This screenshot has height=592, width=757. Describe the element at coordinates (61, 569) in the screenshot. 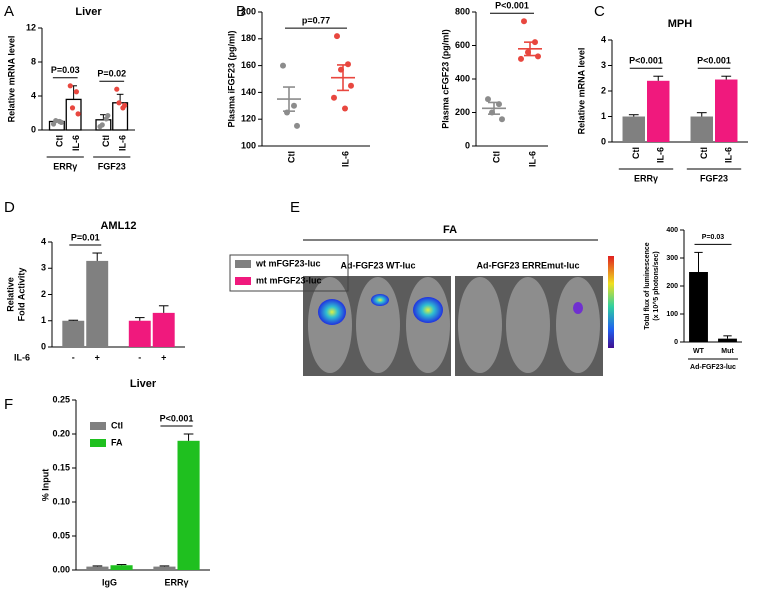

I see `y-tick-label: 0.00` at that location.